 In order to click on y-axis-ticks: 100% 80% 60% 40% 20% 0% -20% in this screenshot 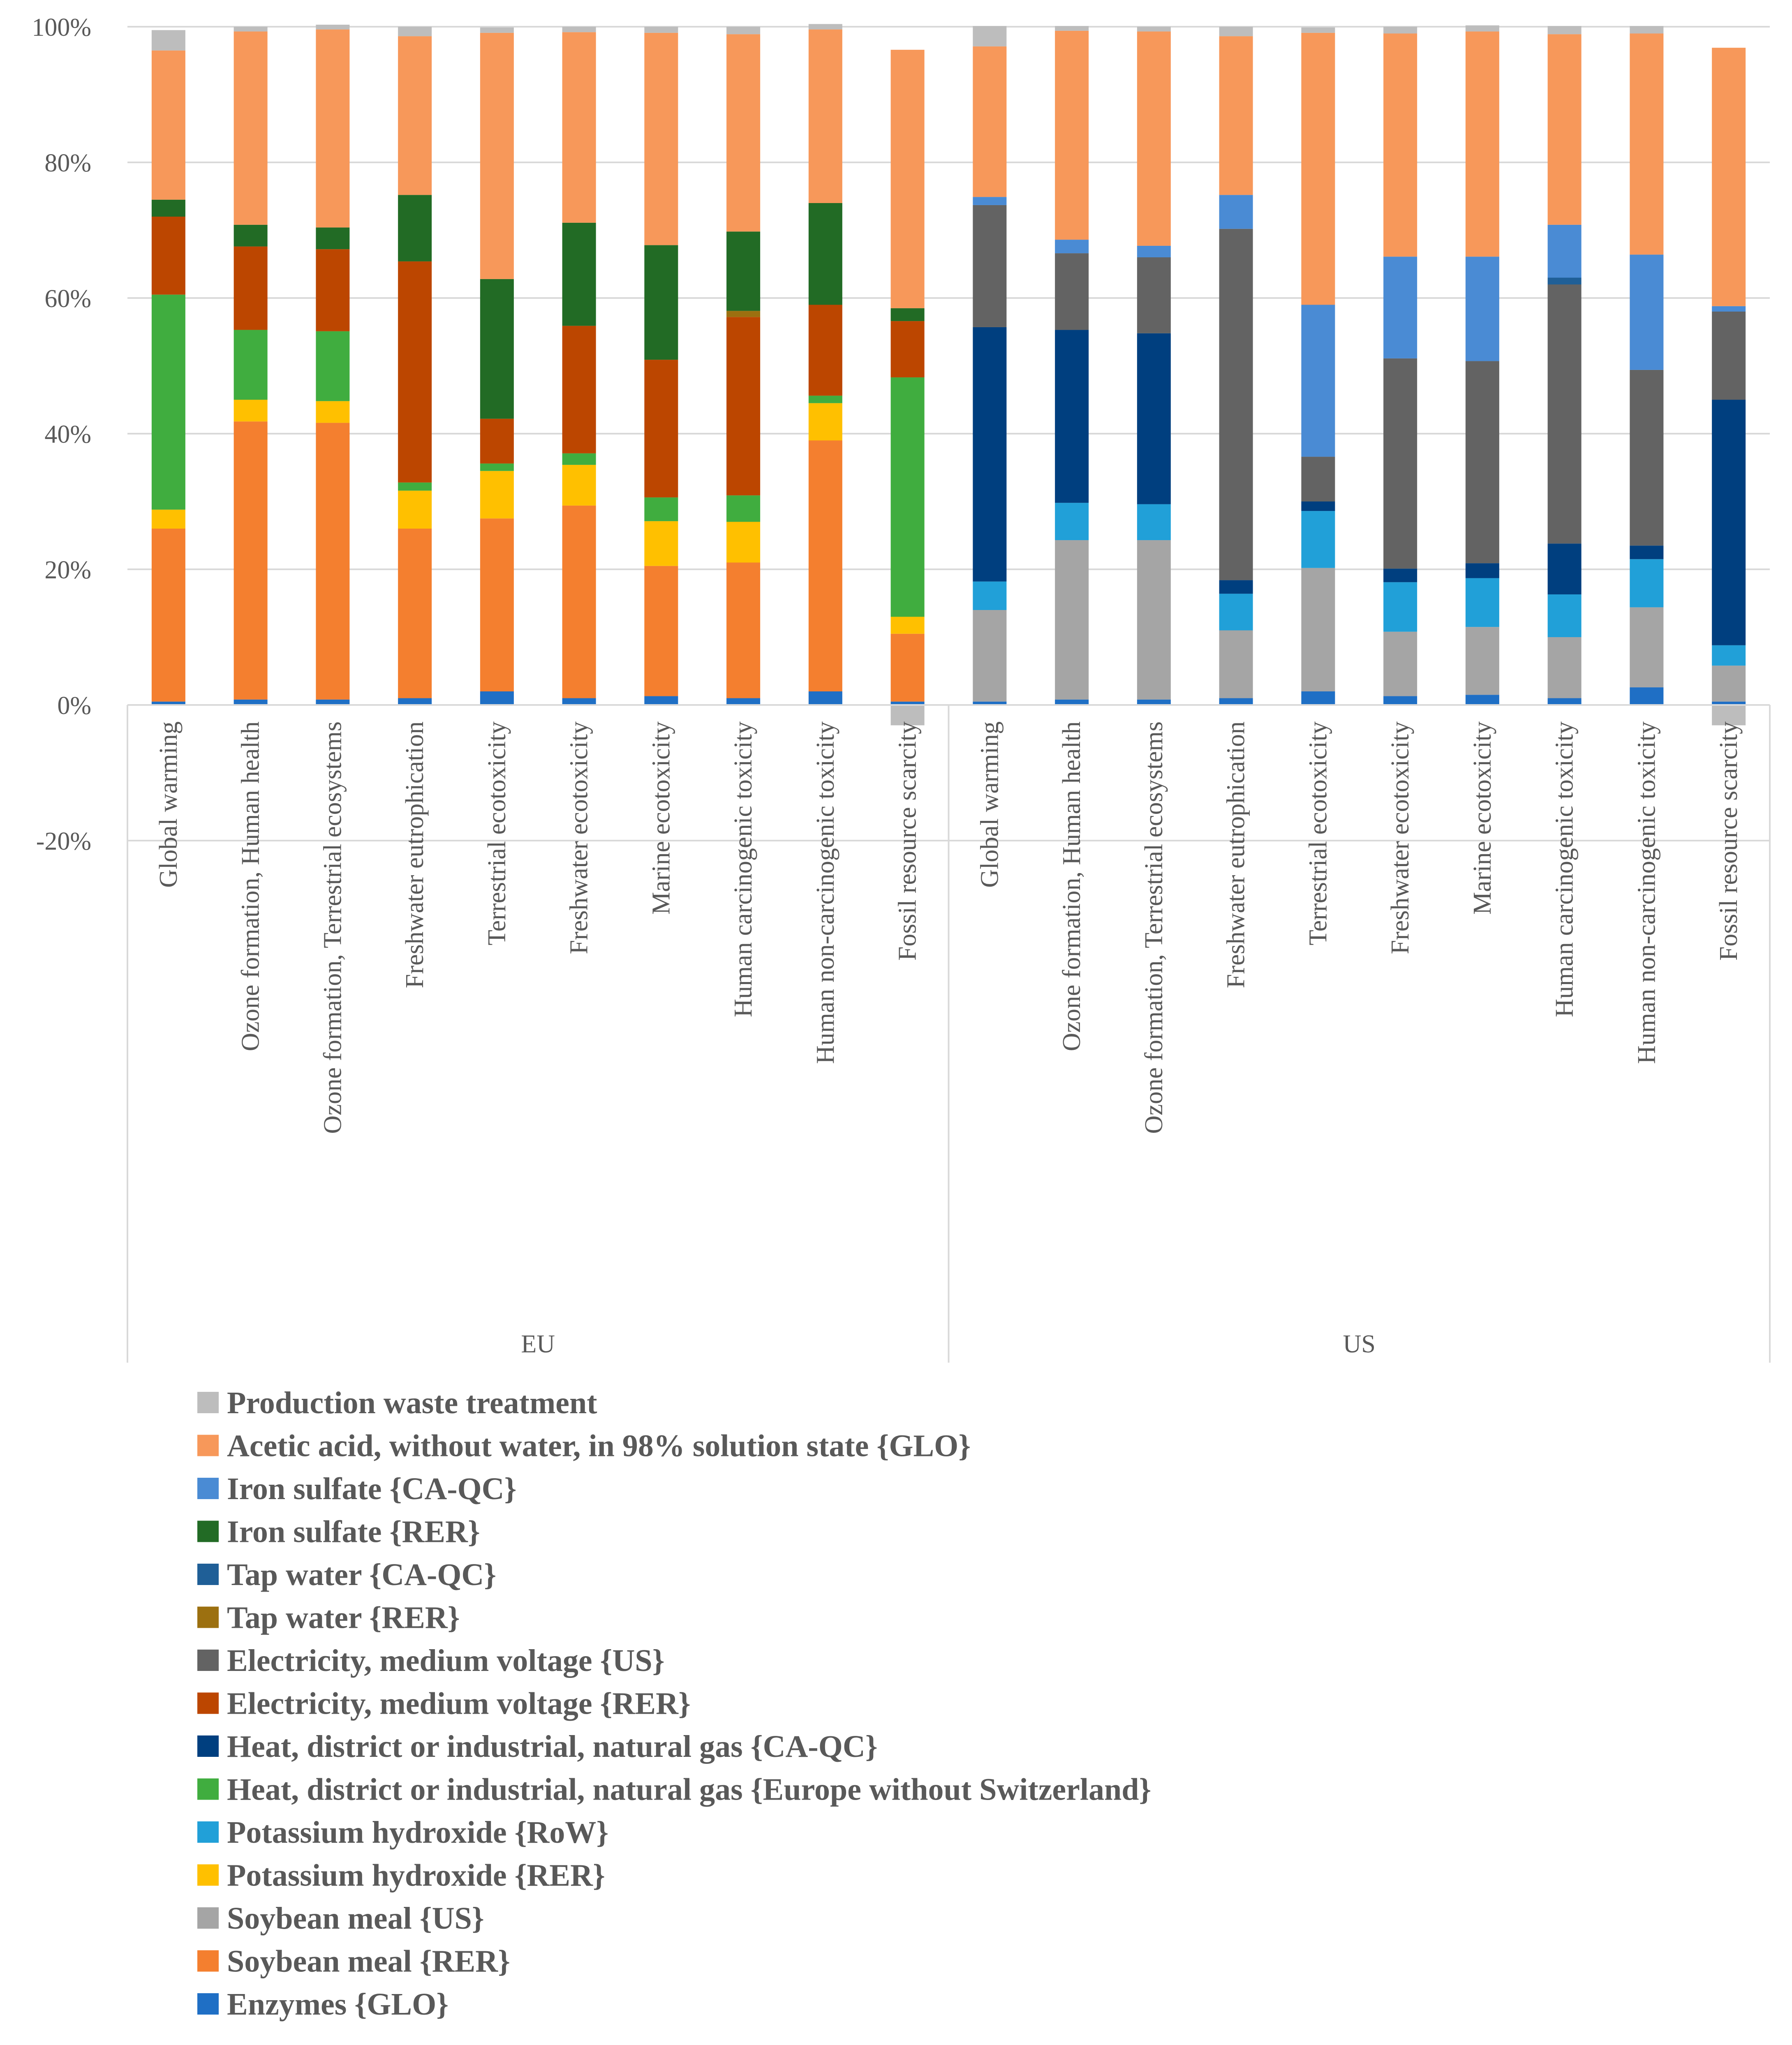, I will do `click(61, 434)`.